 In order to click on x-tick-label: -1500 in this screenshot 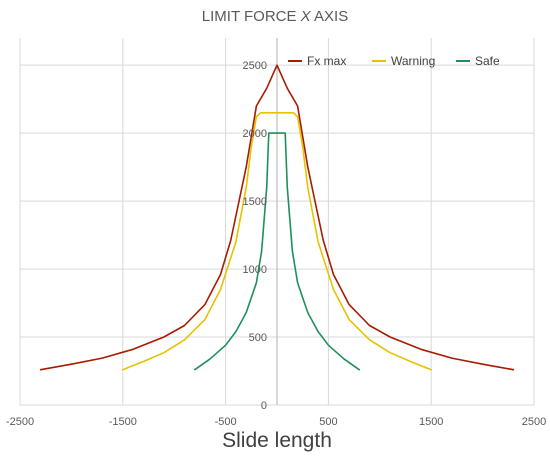, I will do `click(123, 422)`.